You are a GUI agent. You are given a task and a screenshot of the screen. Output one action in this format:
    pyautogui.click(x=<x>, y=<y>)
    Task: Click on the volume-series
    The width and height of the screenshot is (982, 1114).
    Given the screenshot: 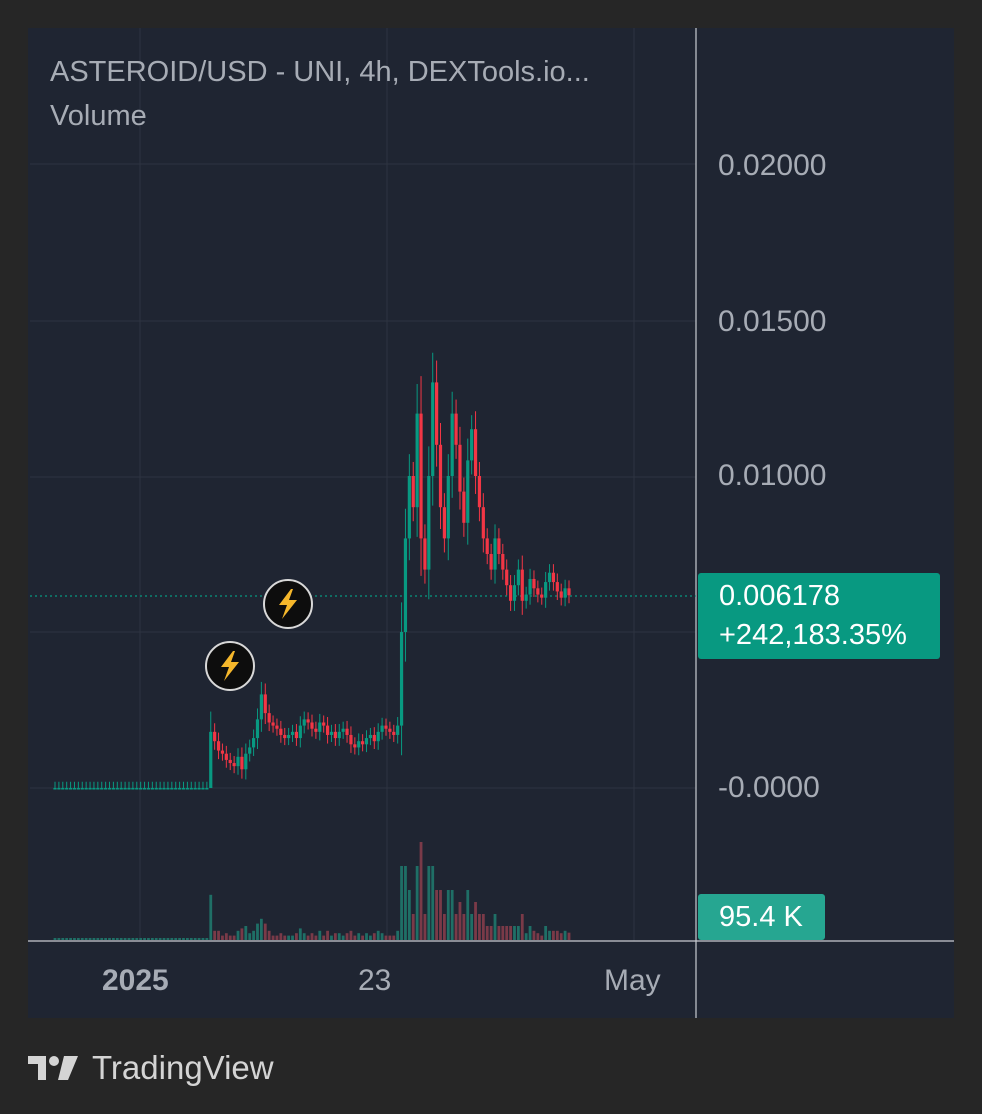 What is the action you would take?
    pyautogui.click(x=312, y=891)
    